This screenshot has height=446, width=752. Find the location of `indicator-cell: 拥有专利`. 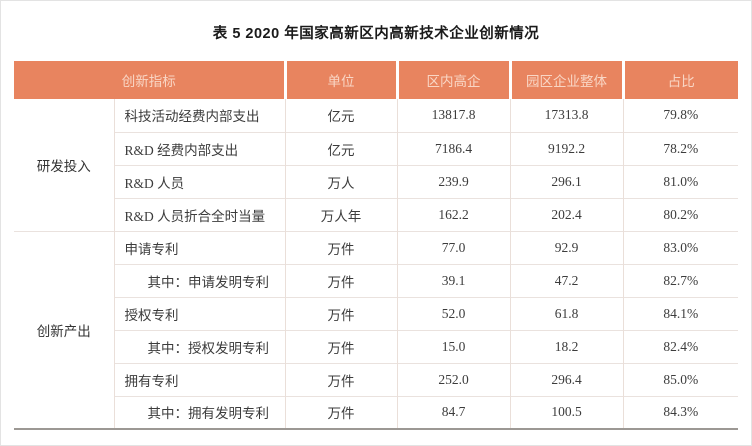

indicator-cell: 拥有专利 is located at coordinates (199, 379).